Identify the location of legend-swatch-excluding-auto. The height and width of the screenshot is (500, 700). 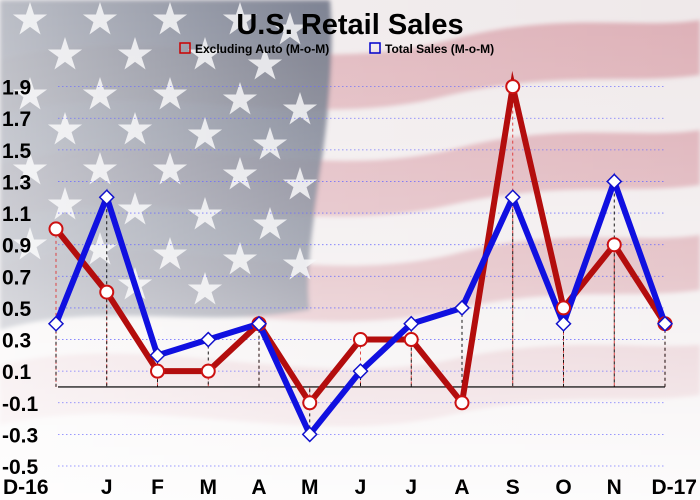
(185, 48).